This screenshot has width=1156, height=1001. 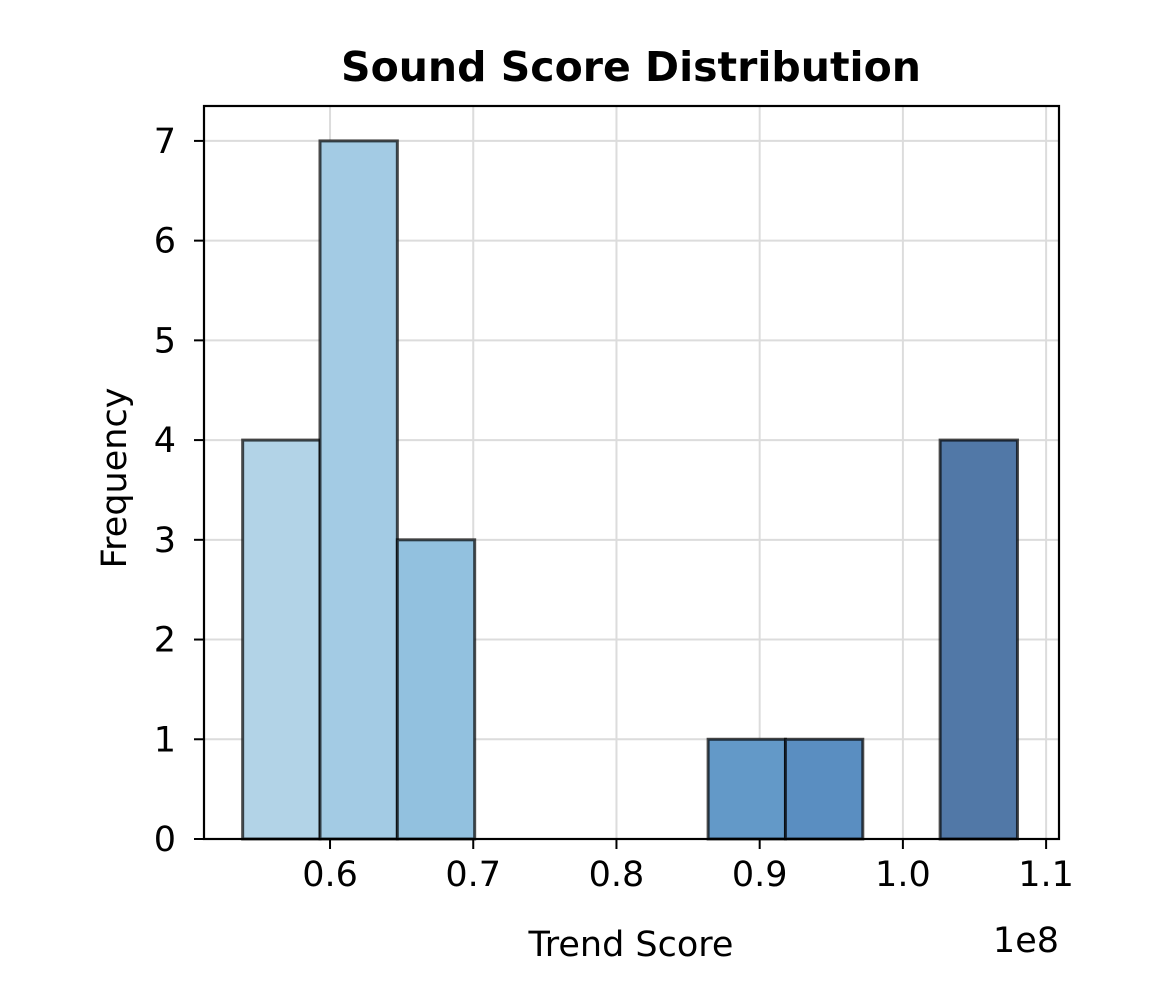 What do you see at coordinates (473, 875) in the screenshot?
I see `x-tick-label-1: 0.7` at bounding box center [473, 875].